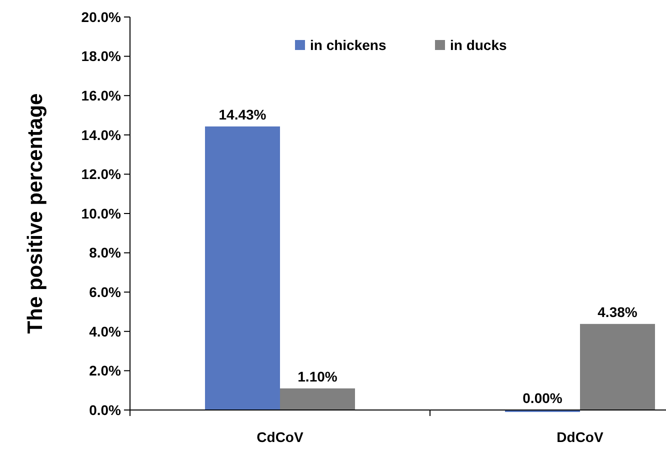  Describe the element at coordinates (105, 292) in the screenshot. I see `y-tick-label: 6.0%` at that location.